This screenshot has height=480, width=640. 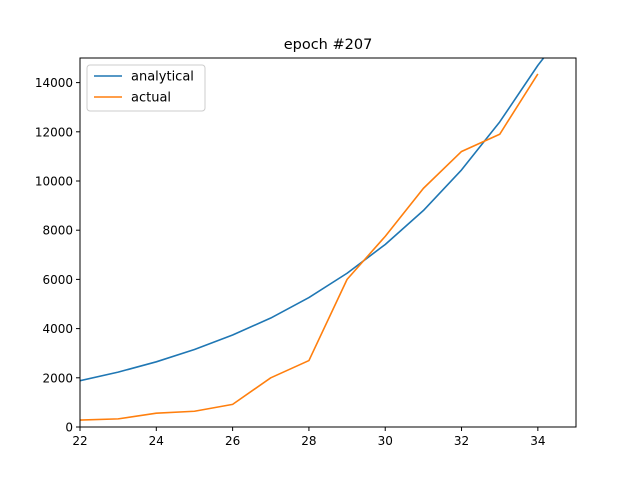 What do you see at coordinates (232, 441) in the screenshot?
I see `x-tick-label: 26` at bounding box center [232, 441].